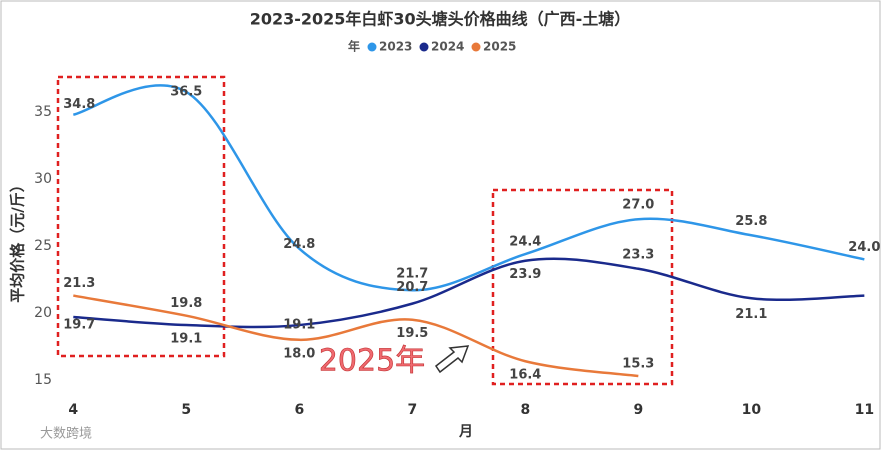 The height and width of the screenshot is (450, 881). I want to click on data-label: 27.0, so click(638, 205).